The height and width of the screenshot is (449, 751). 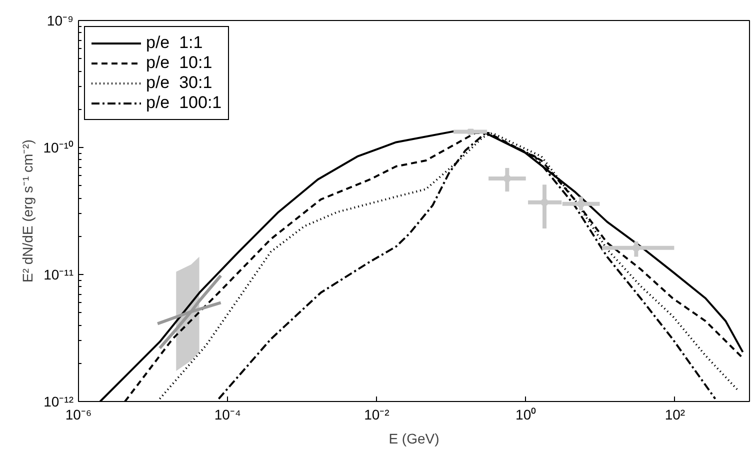 What do you see at coordinates (27, 211) in the screenshot?
I see `y-axis-title: E² dN/dE (erg s⁻¹ cm⁻²)` at bounding box center [27, 211].